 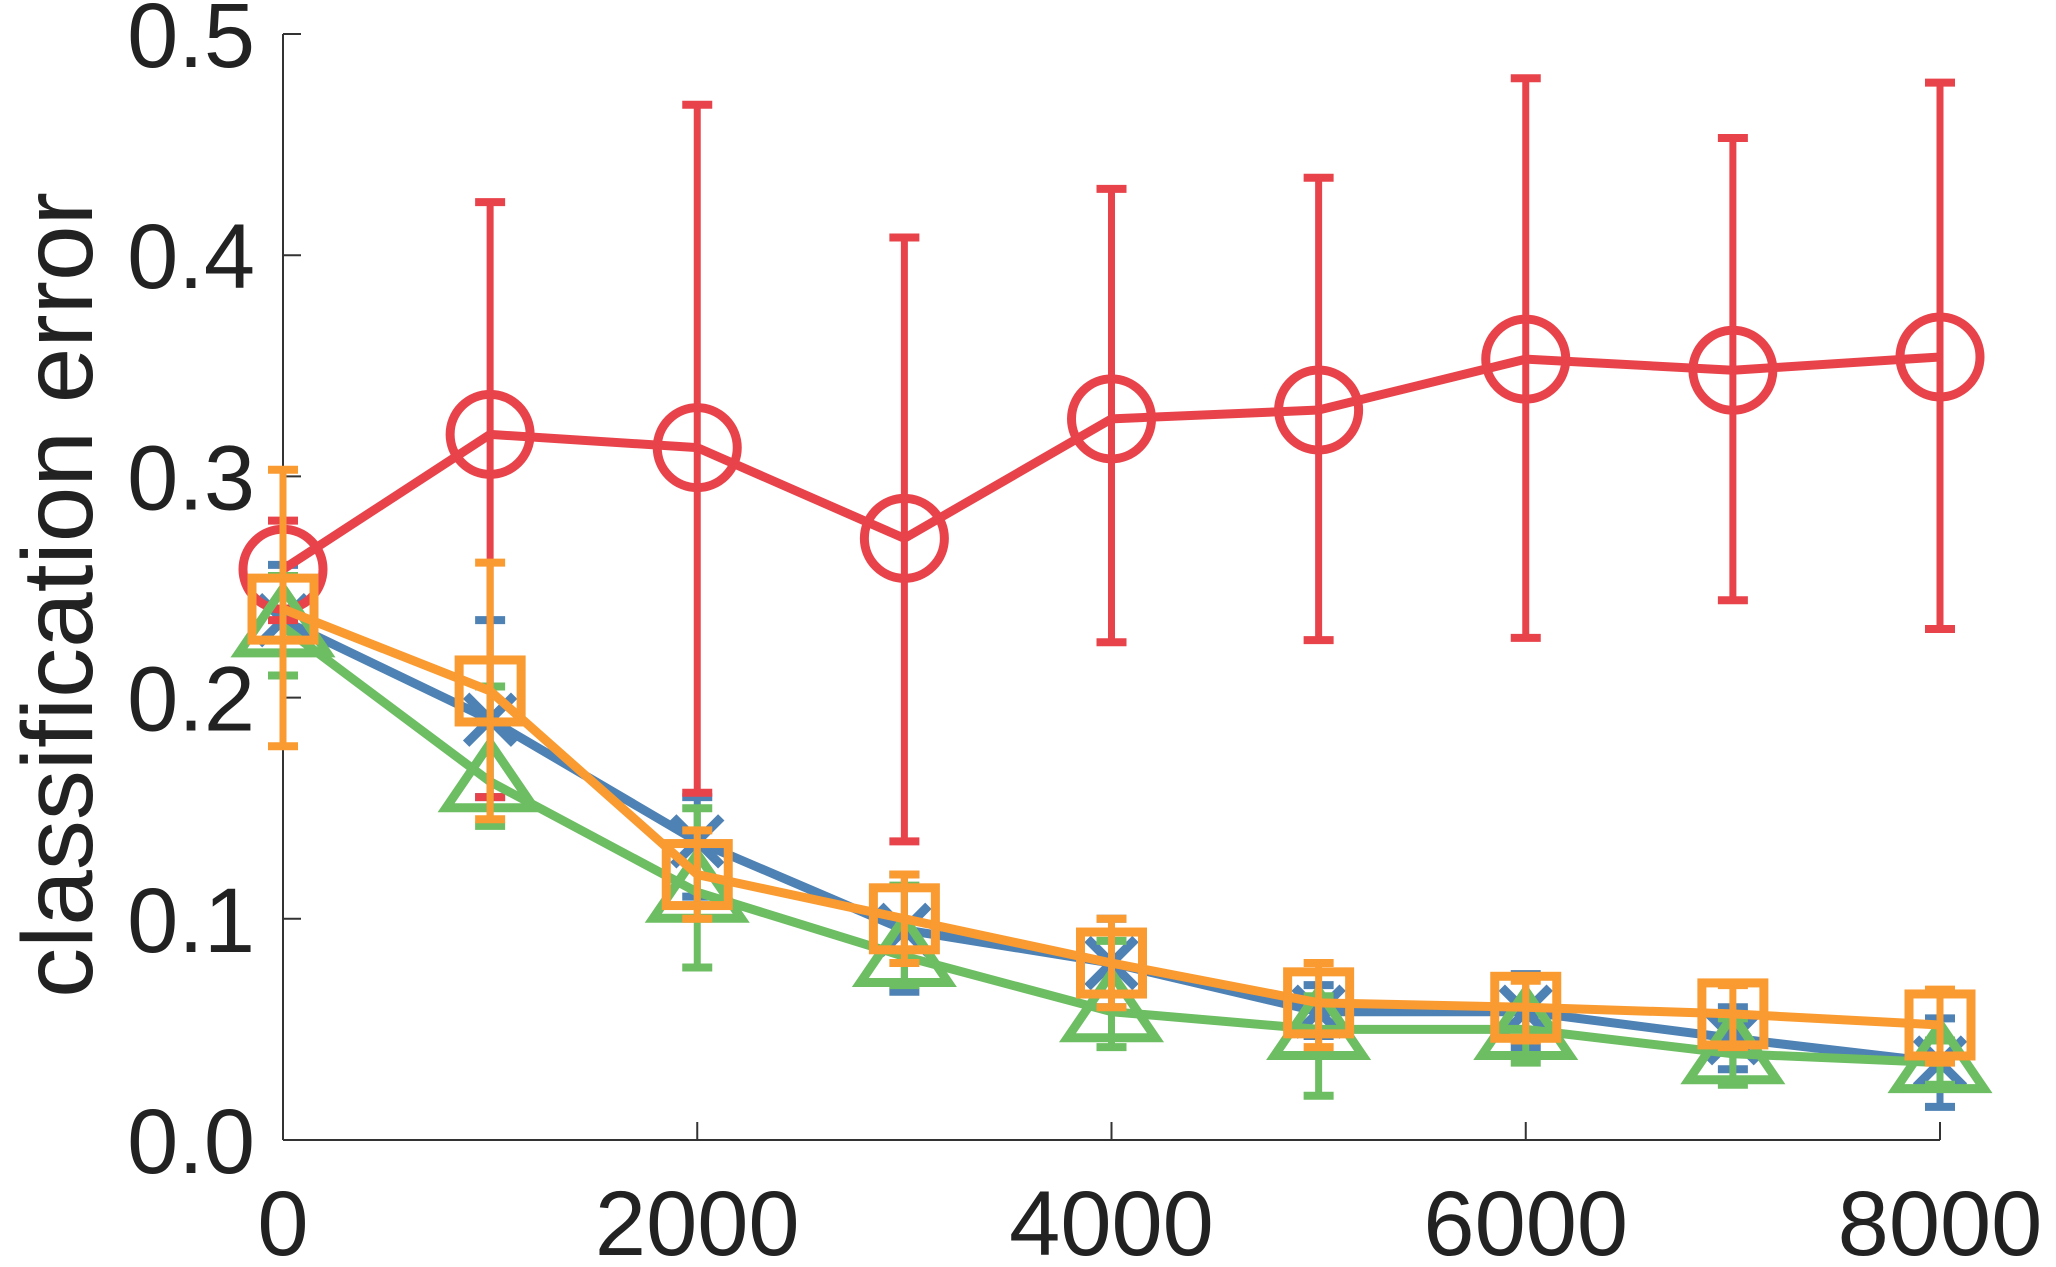 I want to click on y-tick-label: 0.3, so click(x=191, y=478).